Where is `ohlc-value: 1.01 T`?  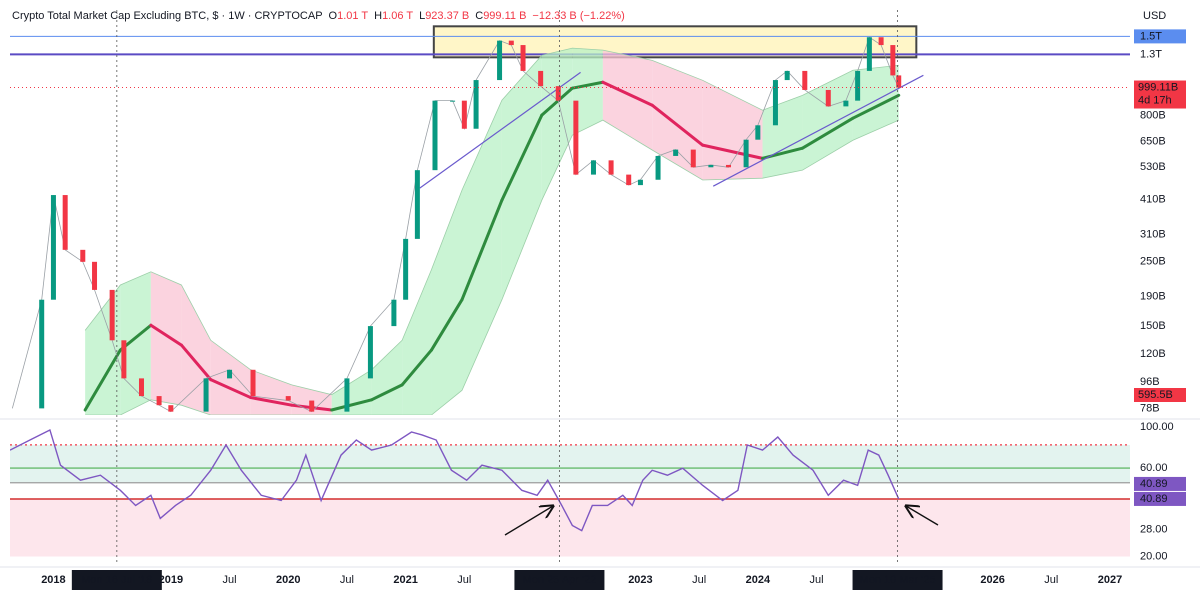
ohlc-value: 1.01 T is located at coordinates (352, 16).